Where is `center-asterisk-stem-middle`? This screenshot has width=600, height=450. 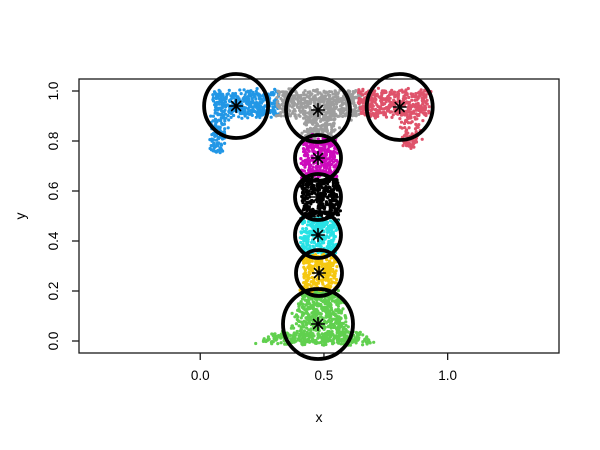 center-asterisk-stem-middle is located at coordinates (318, 235).